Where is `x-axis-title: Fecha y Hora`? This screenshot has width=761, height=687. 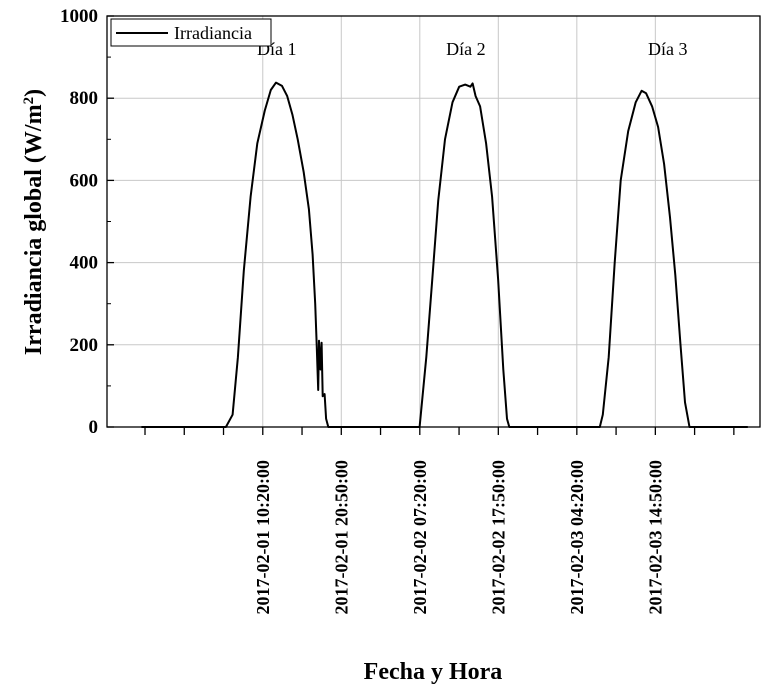 x-axis-title: Fecha y Hora is located at coordinates (433, 672).